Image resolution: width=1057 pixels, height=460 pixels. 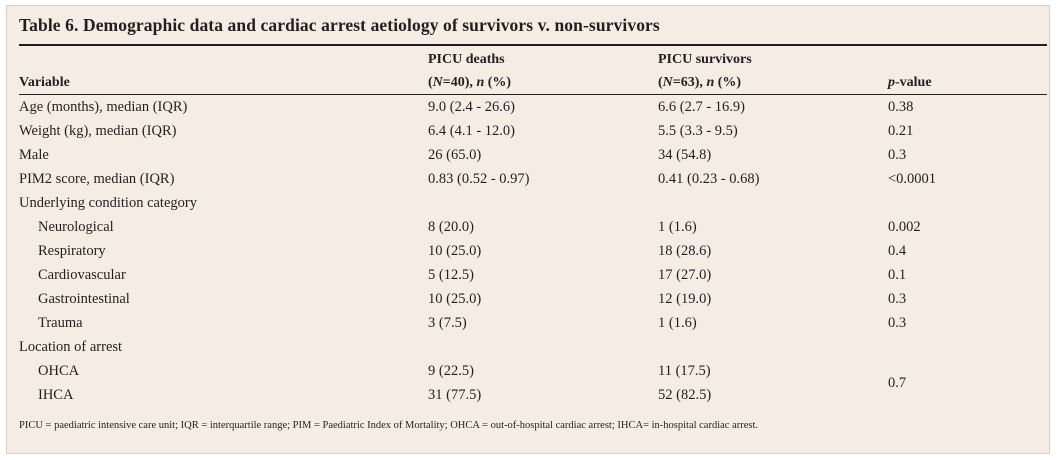 What do you see at coordinates (455, 395) in the screenshot?
I see `row-deaths-value: 31 (77.5)` at bounding box center [455, 395].